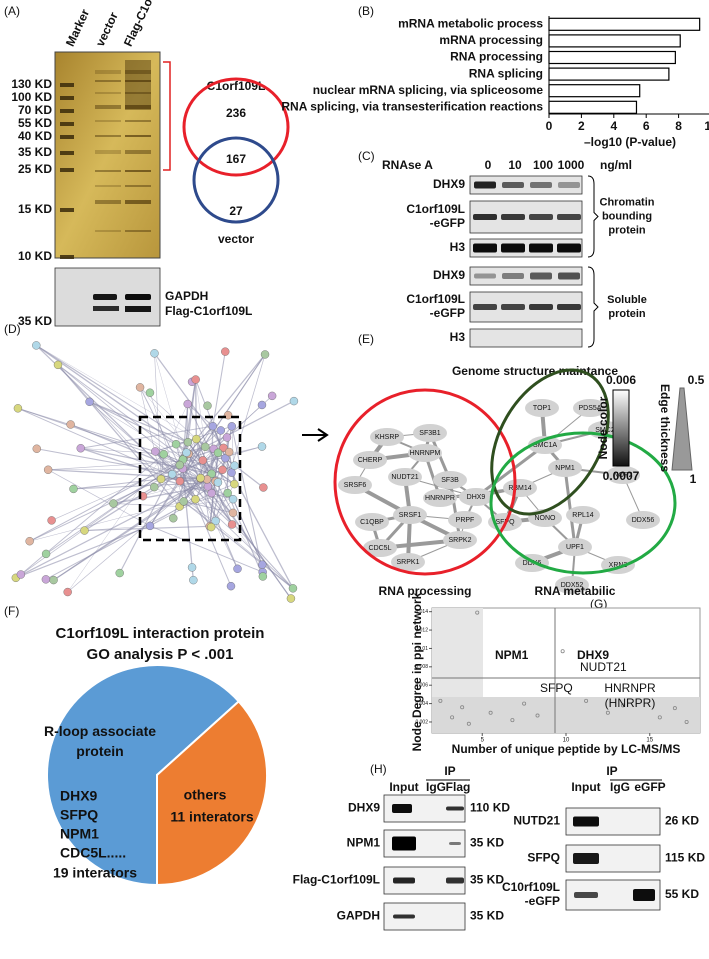 The image size is (709, 959). Describe the element at coordinates (236, 159) in the screenshot. I see `venn-count: 167` at that location.